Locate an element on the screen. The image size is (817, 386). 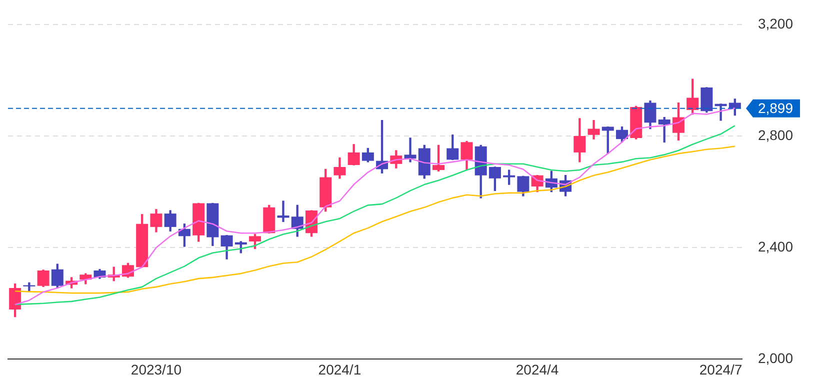
x-tick-label: 2024/7 is located at coordinates (720, 369).